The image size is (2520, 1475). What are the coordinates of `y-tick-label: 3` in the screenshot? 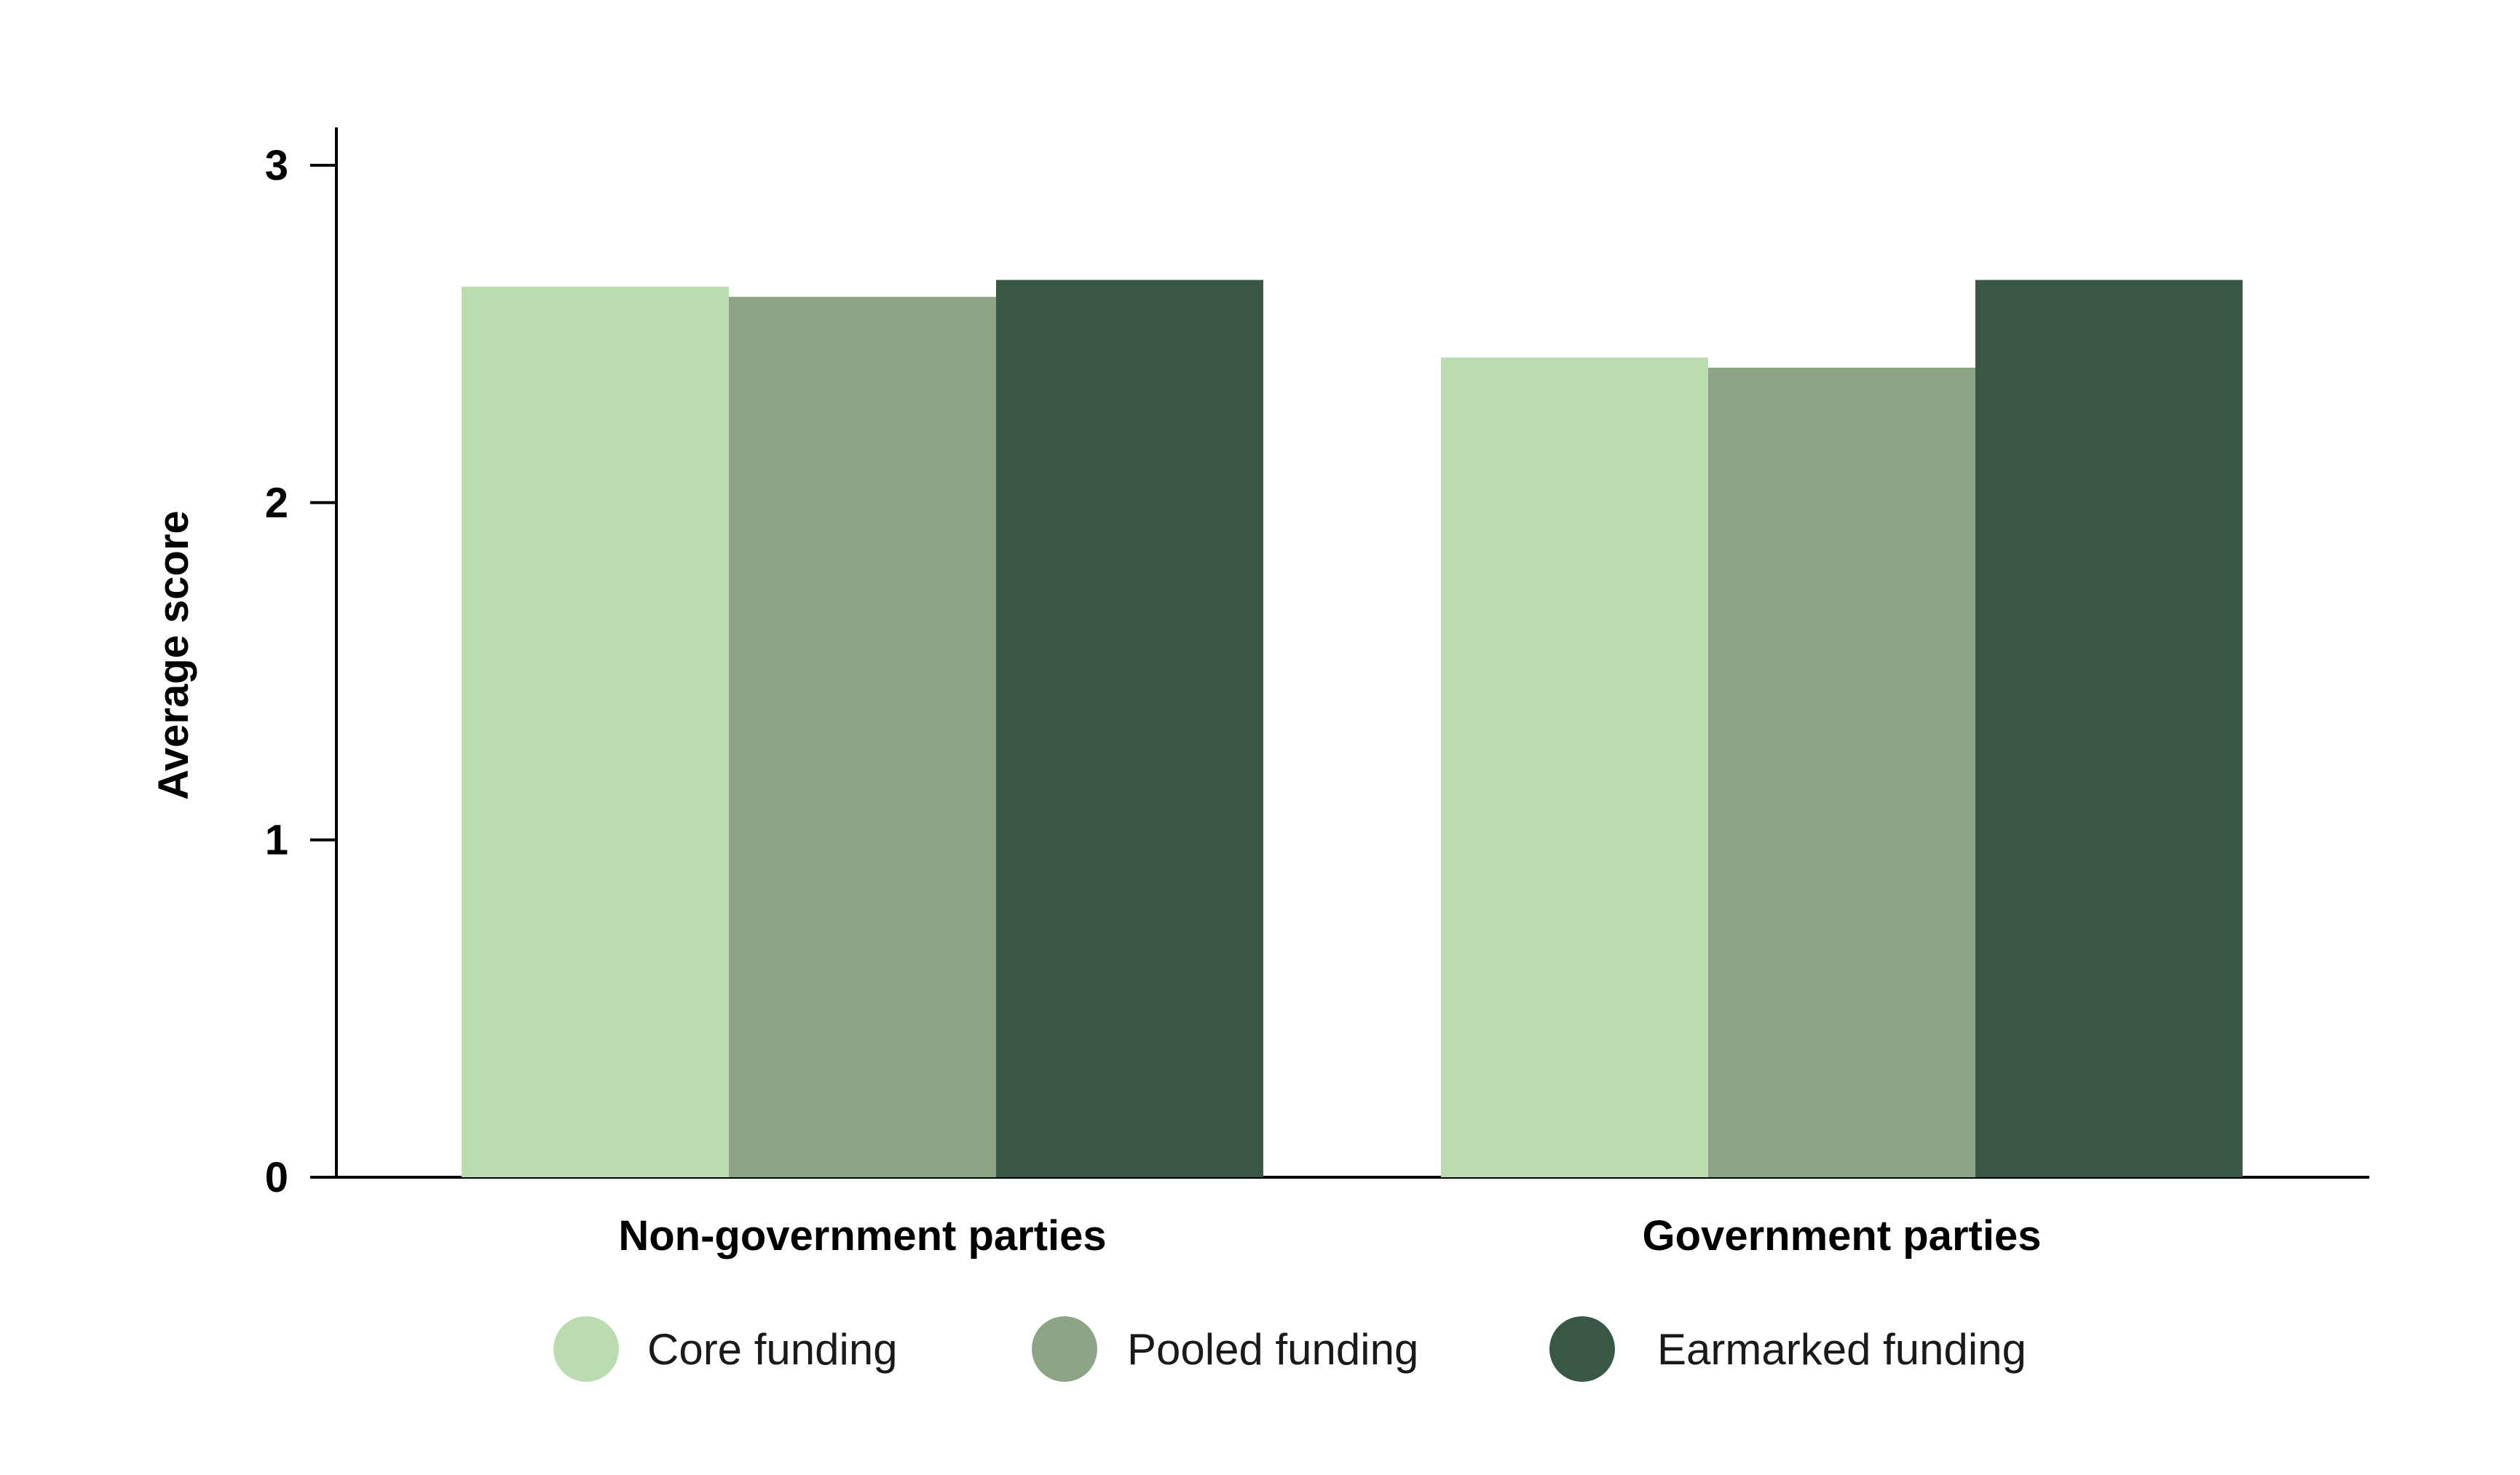 It's located at (276, 166).